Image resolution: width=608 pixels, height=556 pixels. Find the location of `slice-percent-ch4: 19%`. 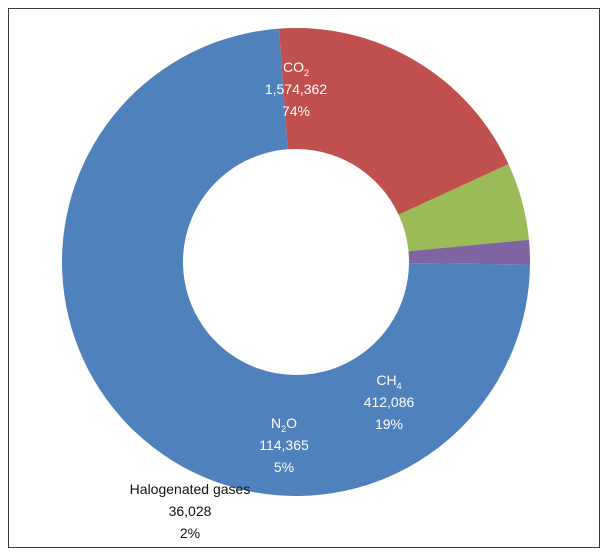

slice-percent-ch4: 19% is located at coordinates (389, 424).